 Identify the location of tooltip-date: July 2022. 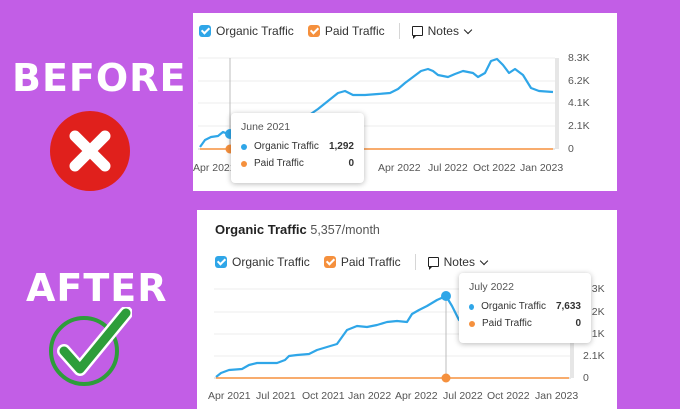
(491, 287).